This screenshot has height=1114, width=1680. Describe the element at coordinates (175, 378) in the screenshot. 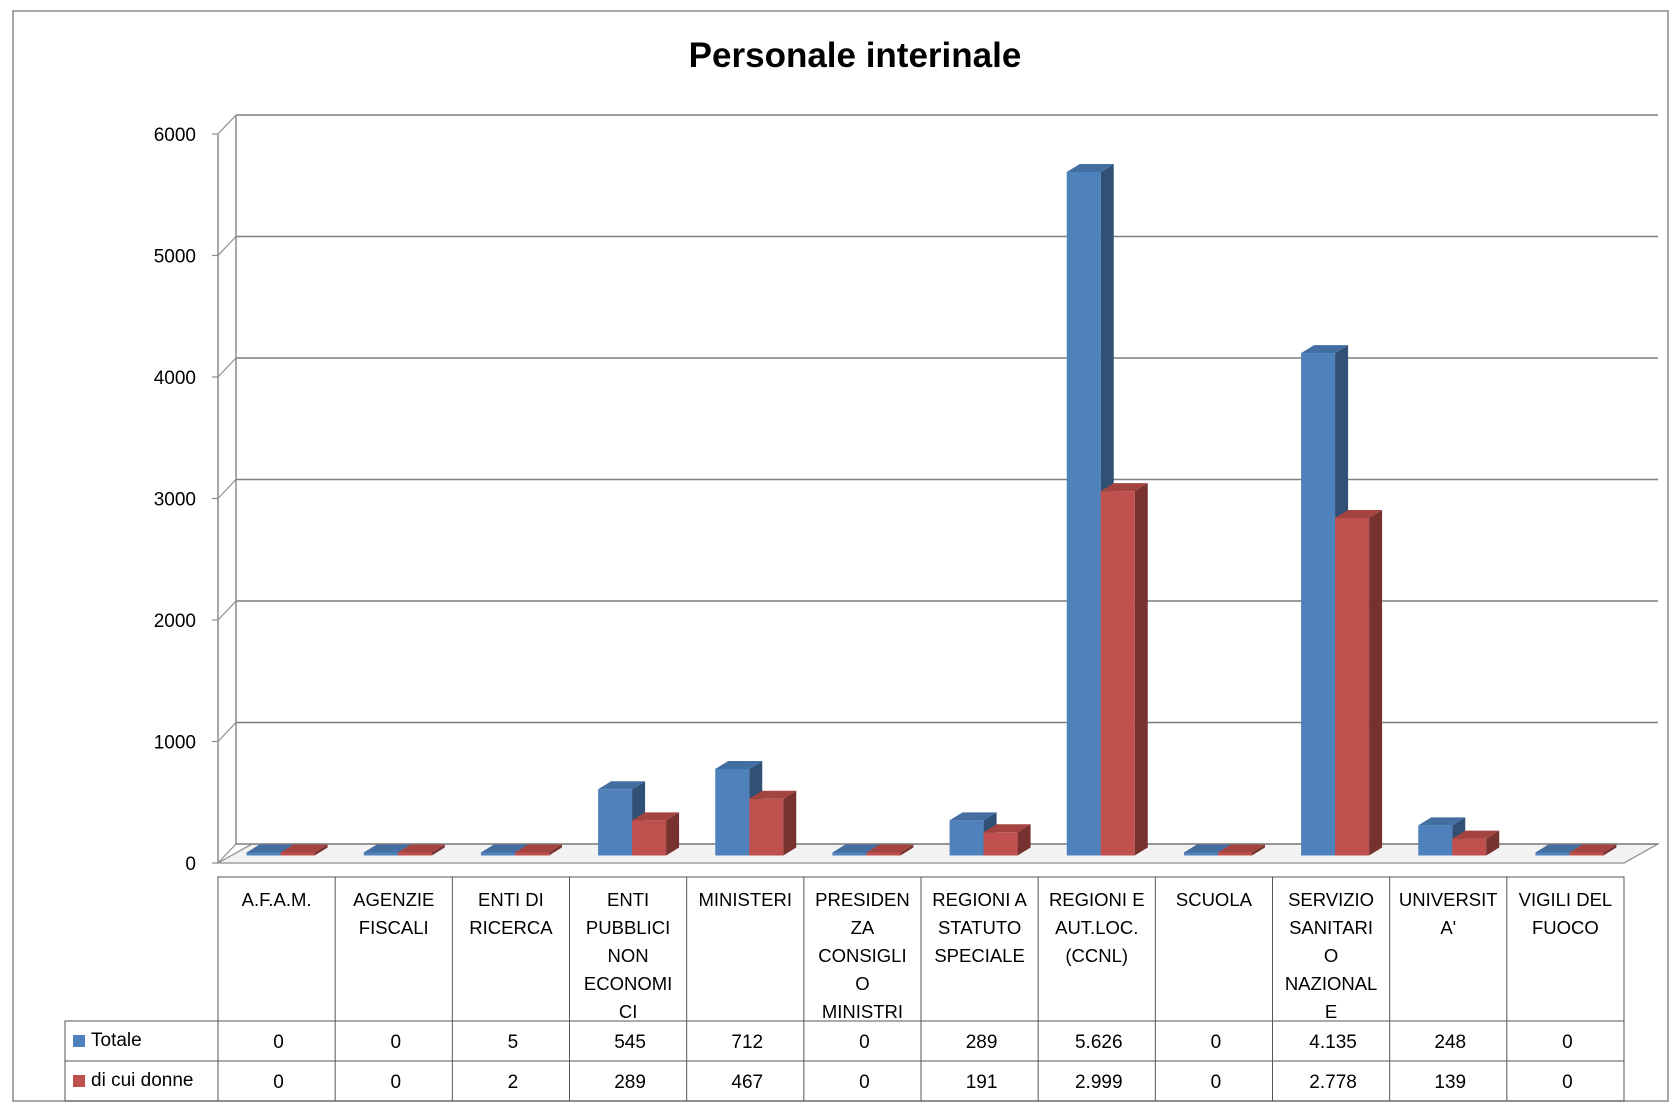

I see `y-tick-label: 4000` at that location.